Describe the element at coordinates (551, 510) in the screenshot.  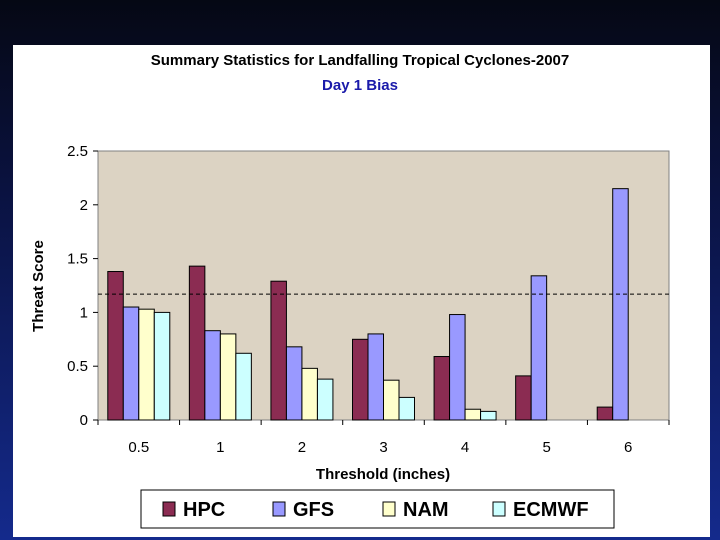
I see `legend-label-ecmwf: ECMWF` at that location.